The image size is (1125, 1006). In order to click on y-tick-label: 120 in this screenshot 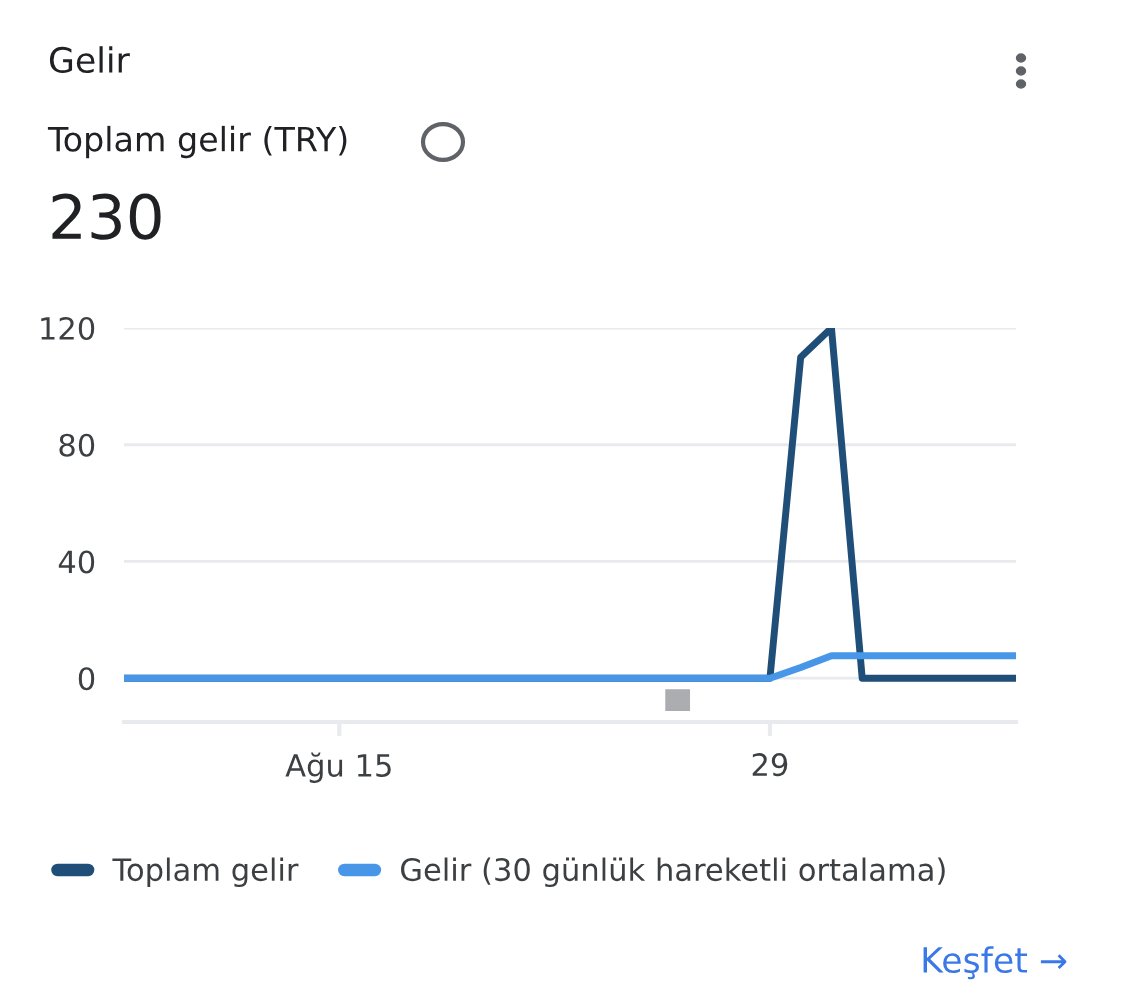, I will do `click(68, 328)`.